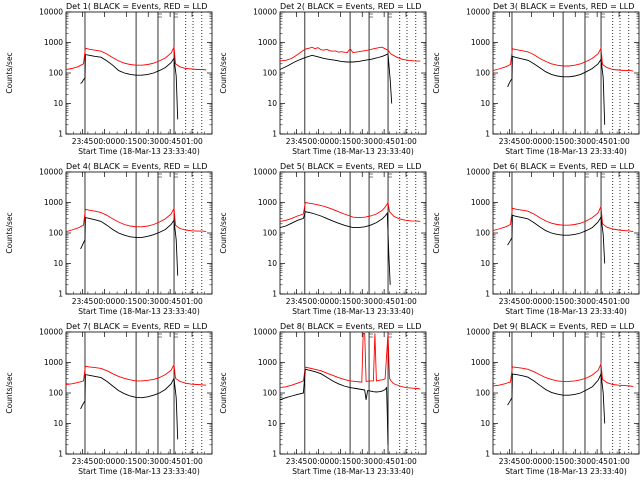 This screenshot has height=484, width=640. Describe the element at coordinates (136, 166) in the screenshot. I see `panel-title: Det 4( BLACK = Events, RED = LLD` at that location.